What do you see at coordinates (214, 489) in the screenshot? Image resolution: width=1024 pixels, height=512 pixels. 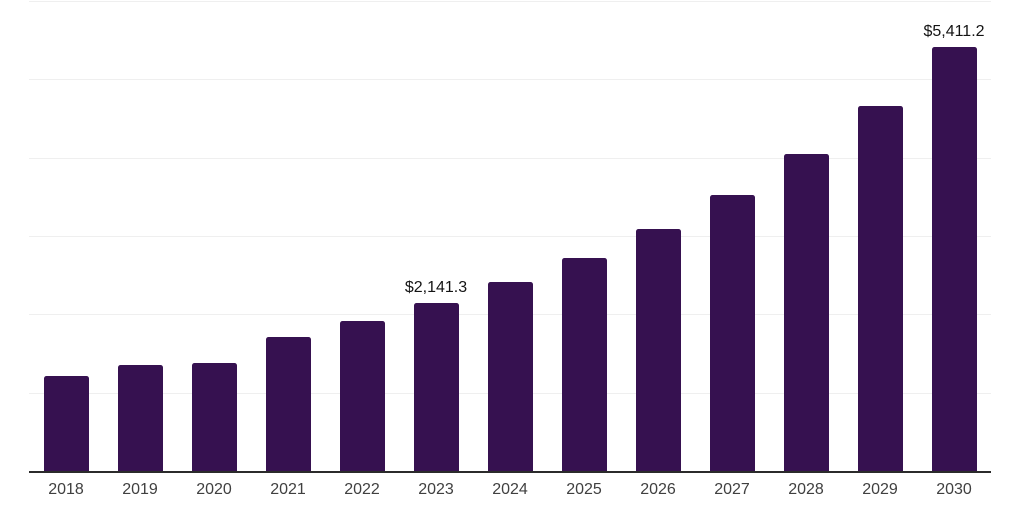 I see `x-tick-2020: 2020` at bounding box center [214, 489].